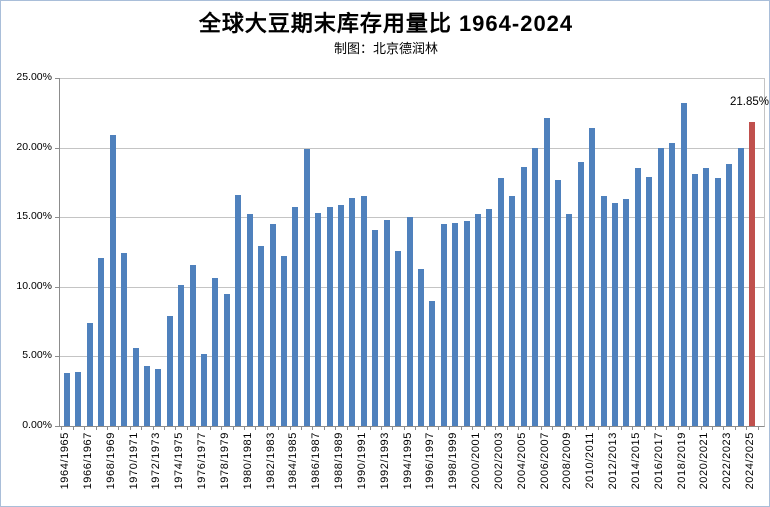 The height and width of the screenshot is (507, 770). What do you see at coordinates (407, 461) in the screenshot?
I see `x-axis-label: 1994/1995` at bounding box center [407, 461].